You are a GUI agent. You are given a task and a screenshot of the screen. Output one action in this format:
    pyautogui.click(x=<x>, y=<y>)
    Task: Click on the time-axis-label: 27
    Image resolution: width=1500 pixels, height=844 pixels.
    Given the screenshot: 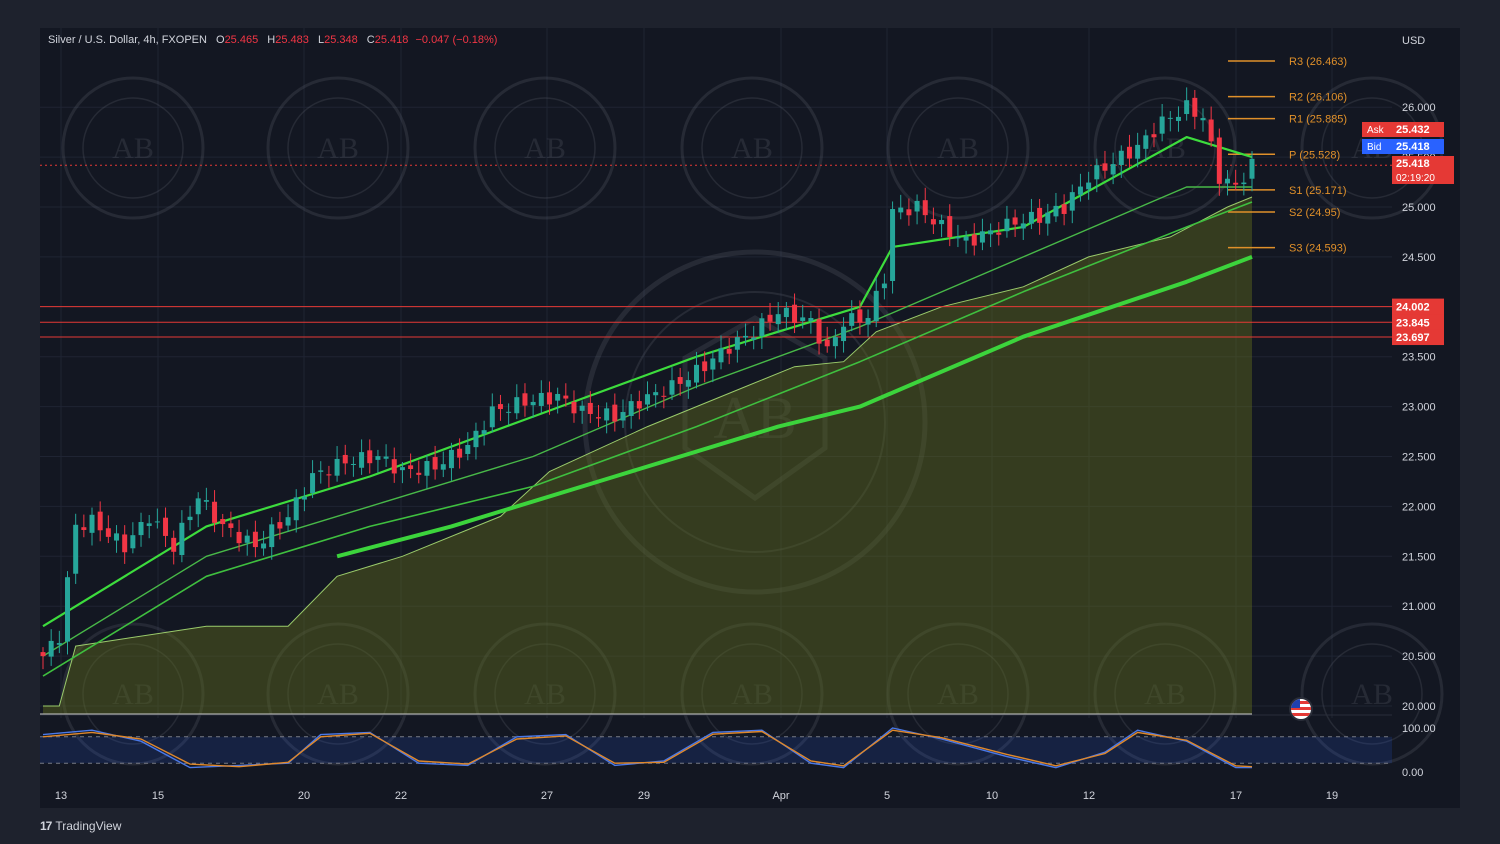 What is the action you would take?
    pyautogui.click(x=547, y=796)
    